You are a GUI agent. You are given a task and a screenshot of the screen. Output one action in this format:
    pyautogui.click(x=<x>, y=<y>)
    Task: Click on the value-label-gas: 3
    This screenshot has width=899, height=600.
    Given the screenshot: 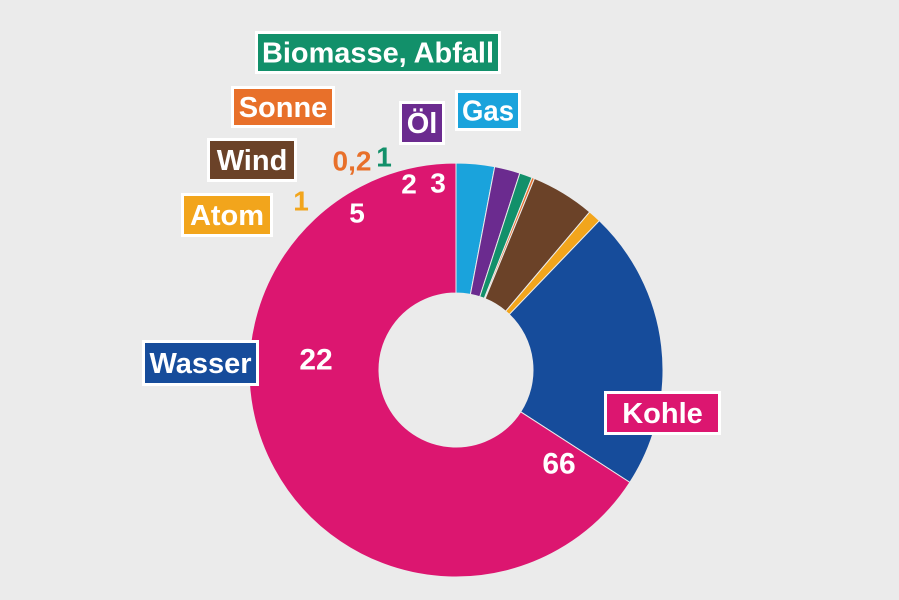 What is the action you would take?
    pyautogui.click(x=438, y=183)
    